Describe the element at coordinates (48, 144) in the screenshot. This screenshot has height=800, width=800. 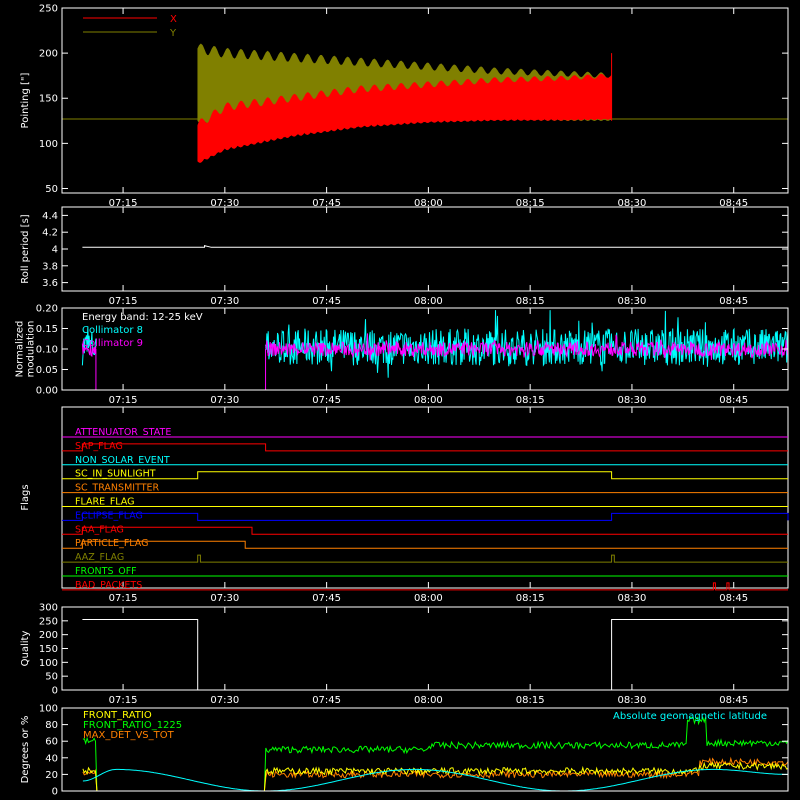
I see `pointing-ytick-label: 100` at that location.